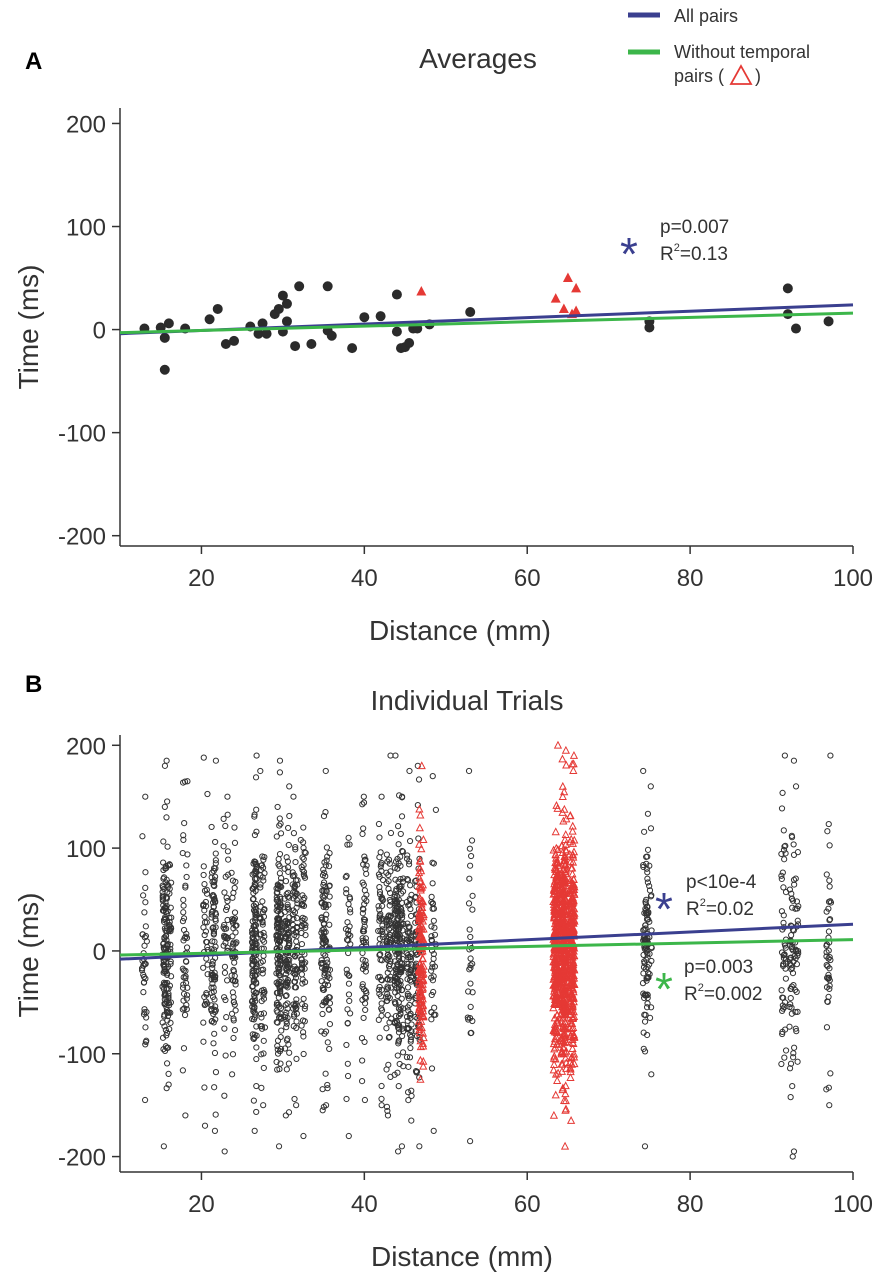 The height and width of the screenshot is (1276, 886). Describe the element at coordinates (467, 700) in the screenshot. I see `panel-b-title: Individual Trials` at that location.